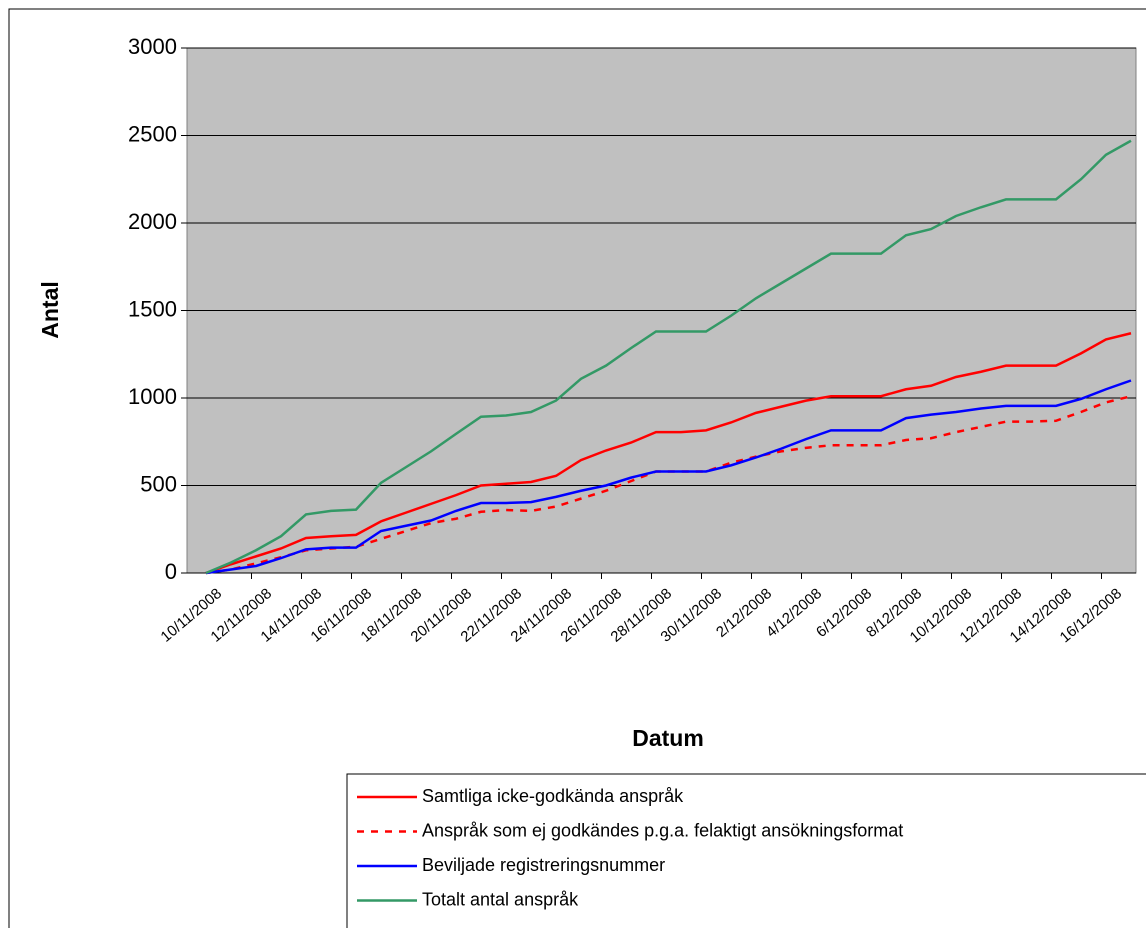 Image resolution: width=1146 pixels, height=928 pixels. I want to click on y-tick-label: 2000, so click(152, 221).